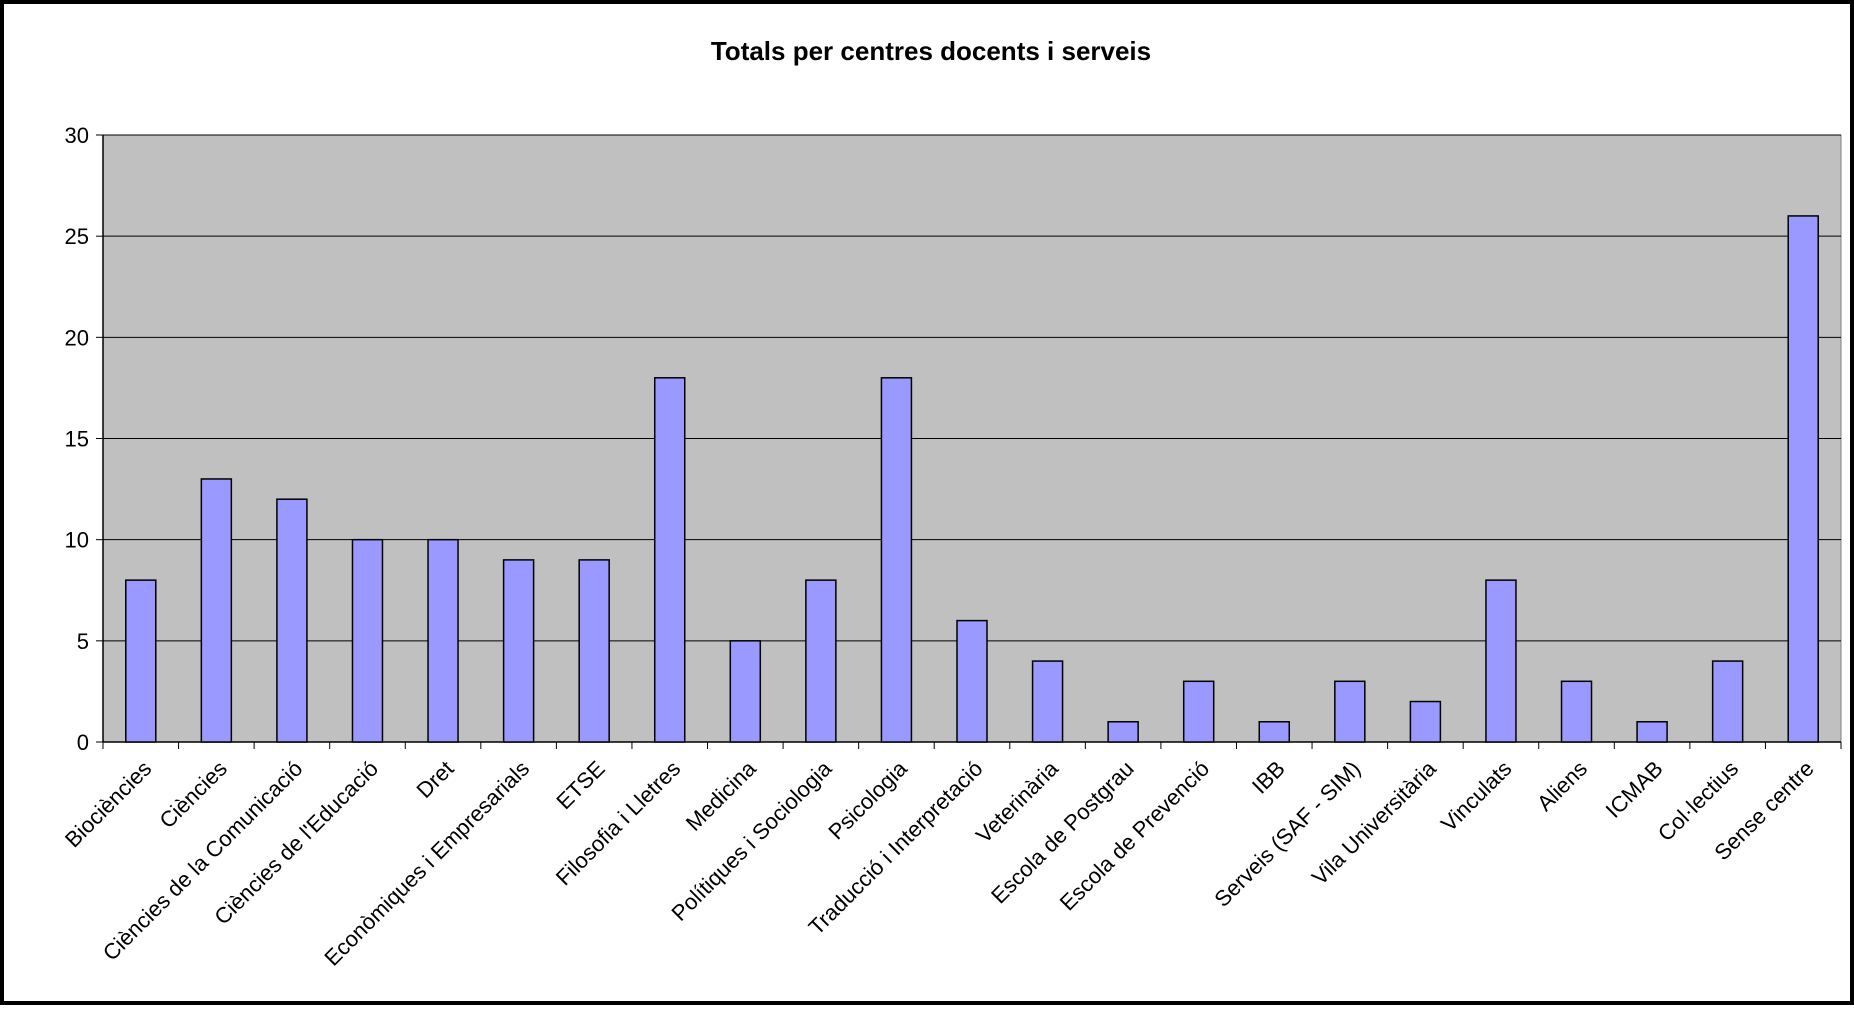 Image resolution: width=1854 pixels, height=1009 pixels. I want to click on y-tick-label: 10, so click(77, 540).